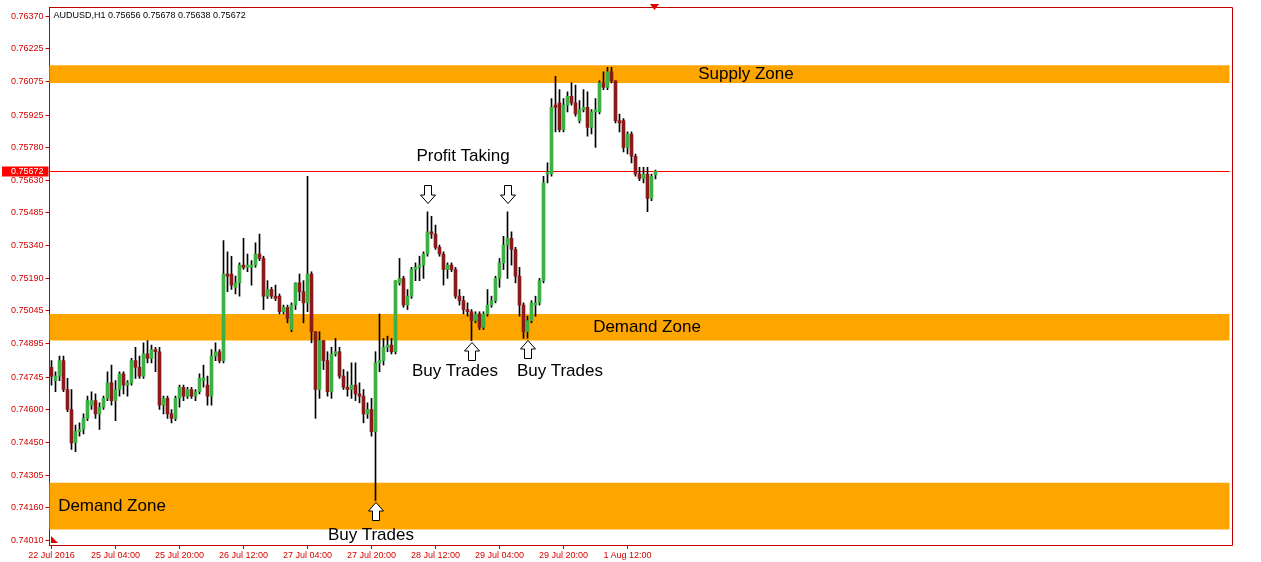 Image resolution: width=1261 pixels, height=562 pixels. Describe the element at coordinates (27, 47) in the screenshot. I see `y-tick-label: 0.76225` at that location.